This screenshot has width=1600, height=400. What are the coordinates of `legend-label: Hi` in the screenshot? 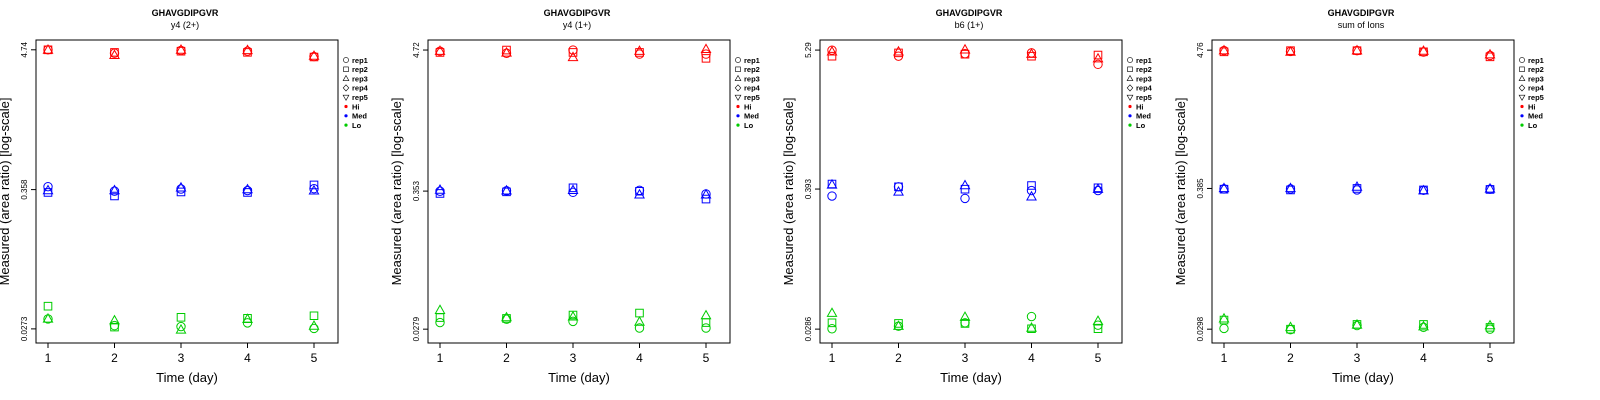 It's located at (356, 106).